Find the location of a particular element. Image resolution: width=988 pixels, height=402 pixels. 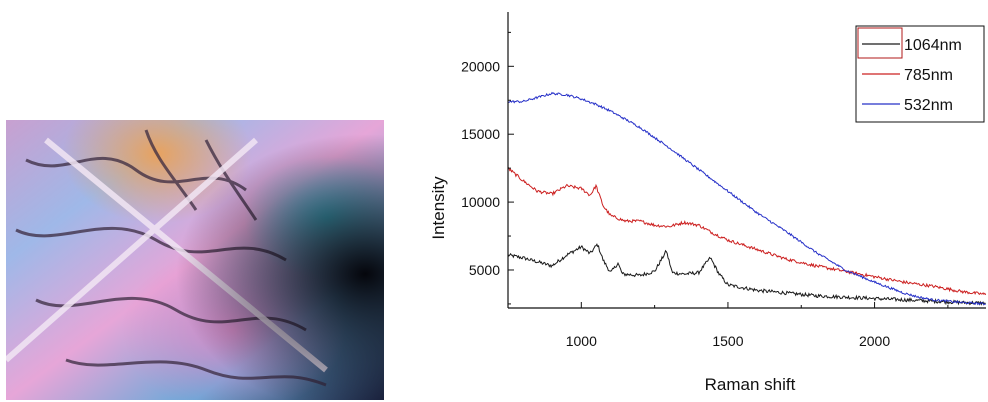

legend-label-1064nm: 1064nm is located at coordinates (933, 45).